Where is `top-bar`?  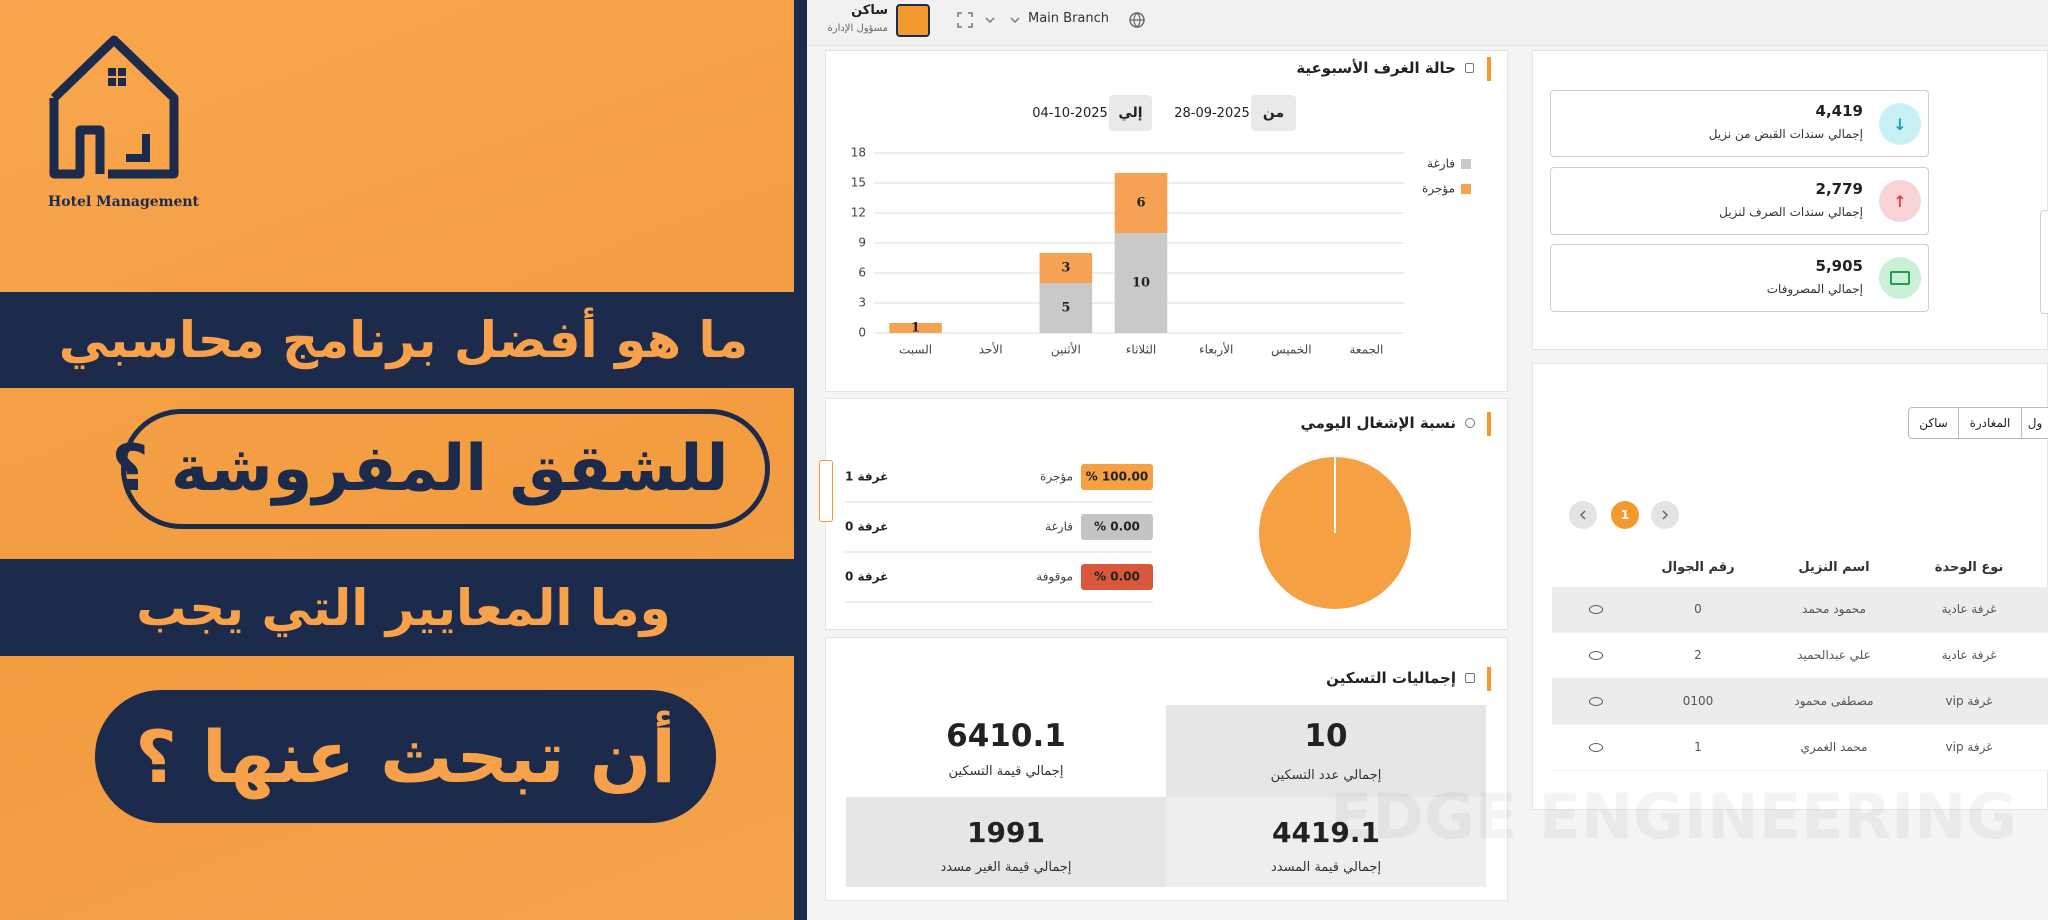
top-bar is located at coordinates (1427, 23).